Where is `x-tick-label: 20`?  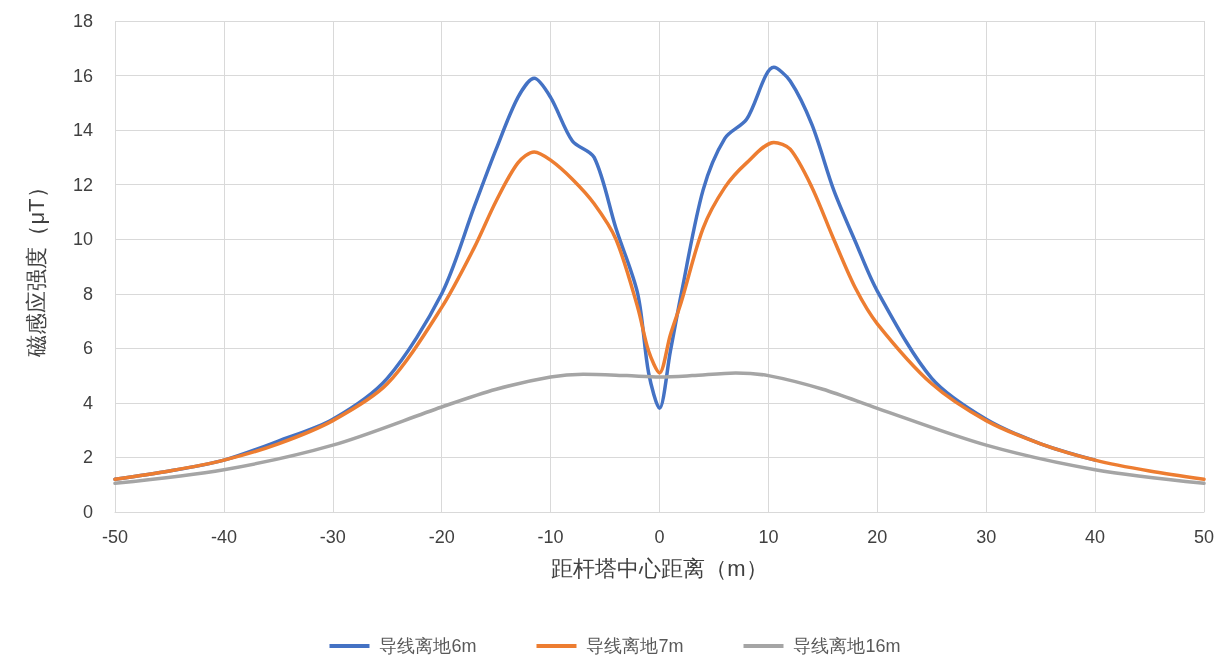
x-tick-label: 20 is located at coordinates (877, 537).